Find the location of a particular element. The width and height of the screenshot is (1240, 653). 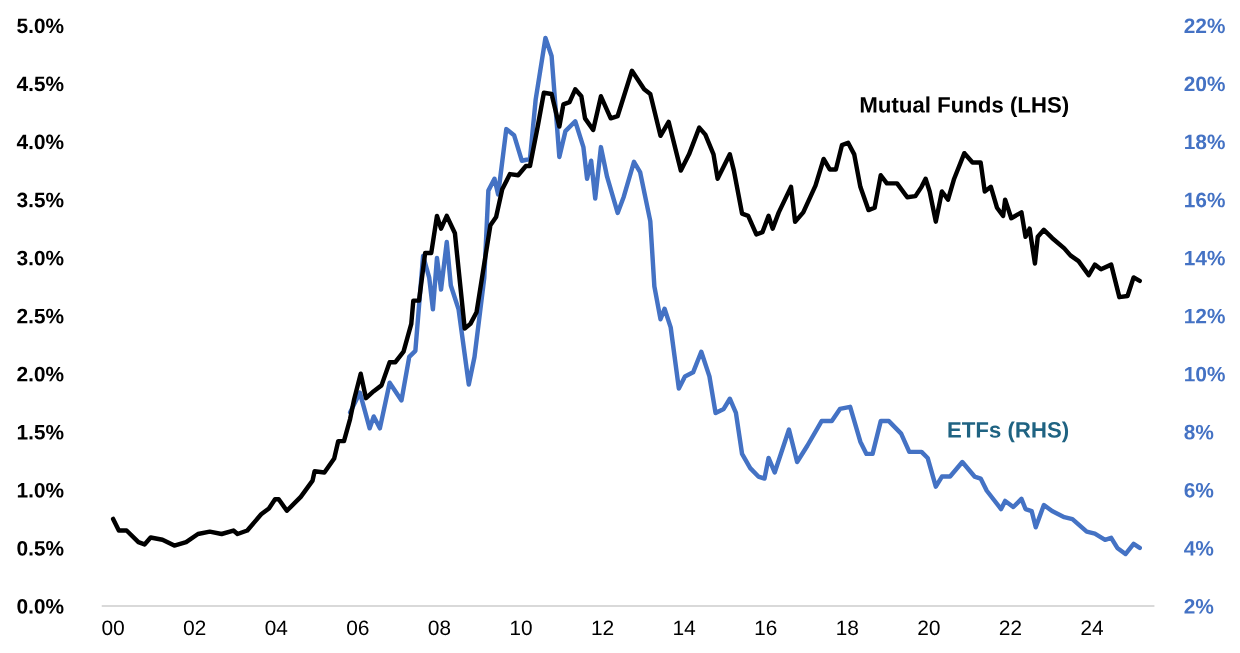

x-tick-label: 02 is located at coordinates (194, 628).